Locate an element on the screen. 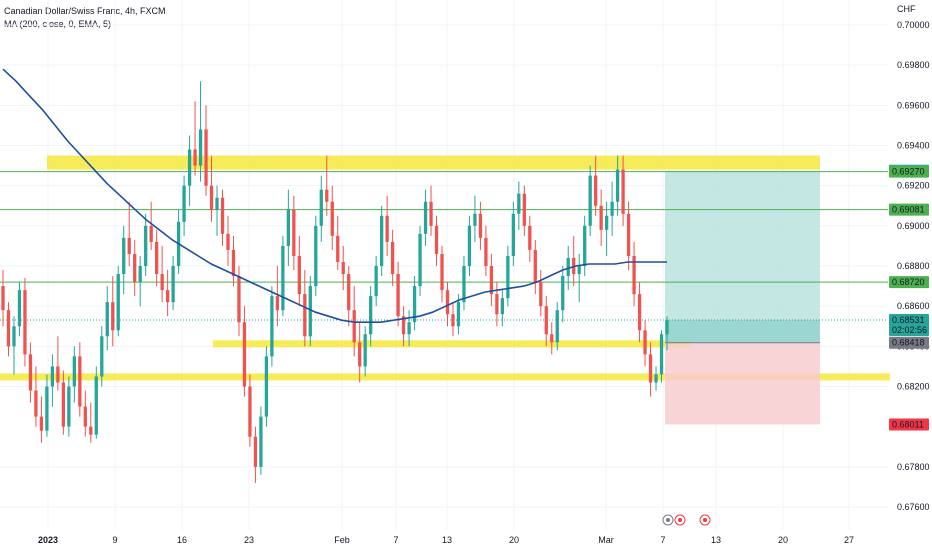  countdown-label: 02:02:56 is located at coordinates (909, 330).